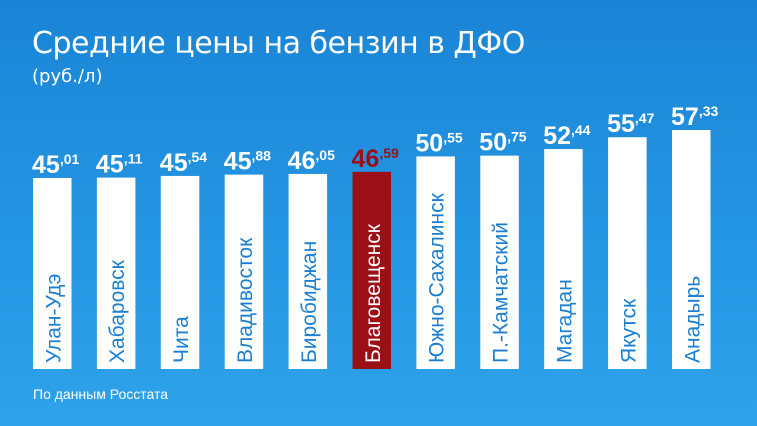 The image size is (757, 426). I want to click on category-label: Благовещенск, so click(373, 293).